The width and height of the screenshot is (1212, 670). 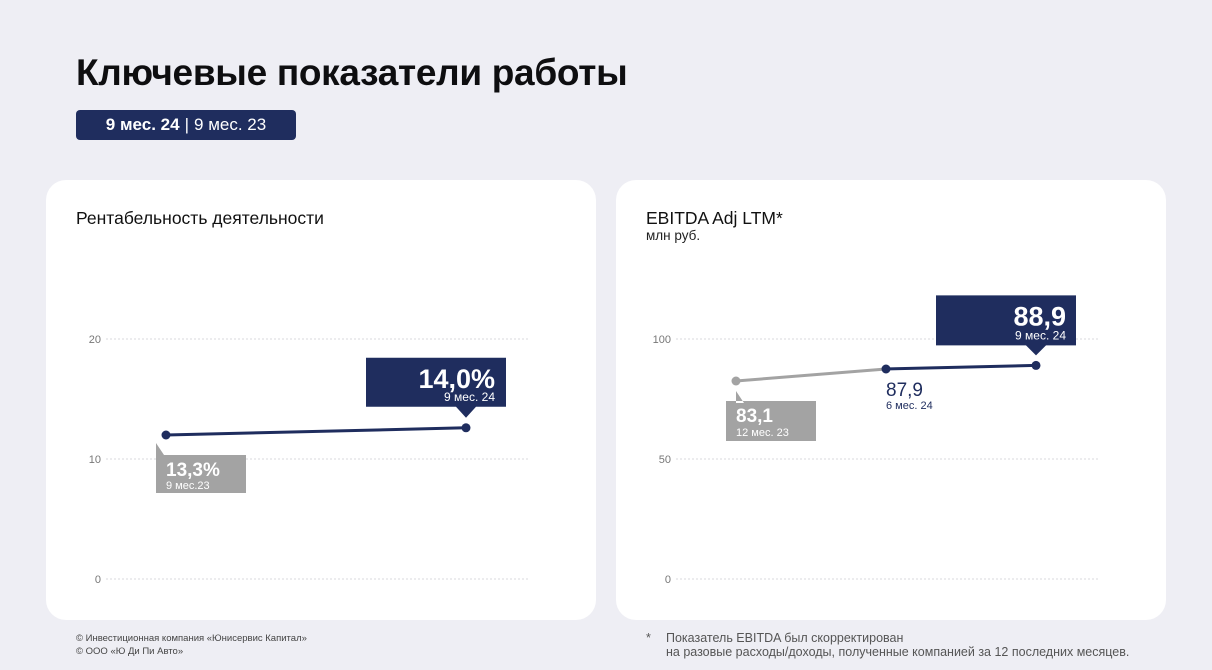 I want to click on data-label-callout: 13,3% 9 мес.23, so click(x=201, y=468).